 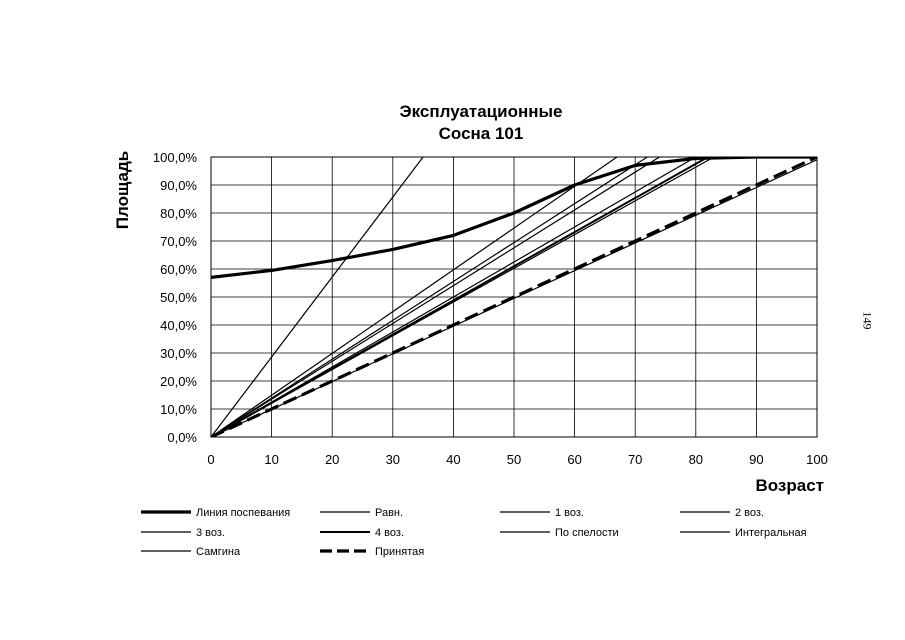 What do you see at coordinates (178, 241) in the screenshot?
I see `y-tick-label: 70,0%` at bounding box center [178, 241].